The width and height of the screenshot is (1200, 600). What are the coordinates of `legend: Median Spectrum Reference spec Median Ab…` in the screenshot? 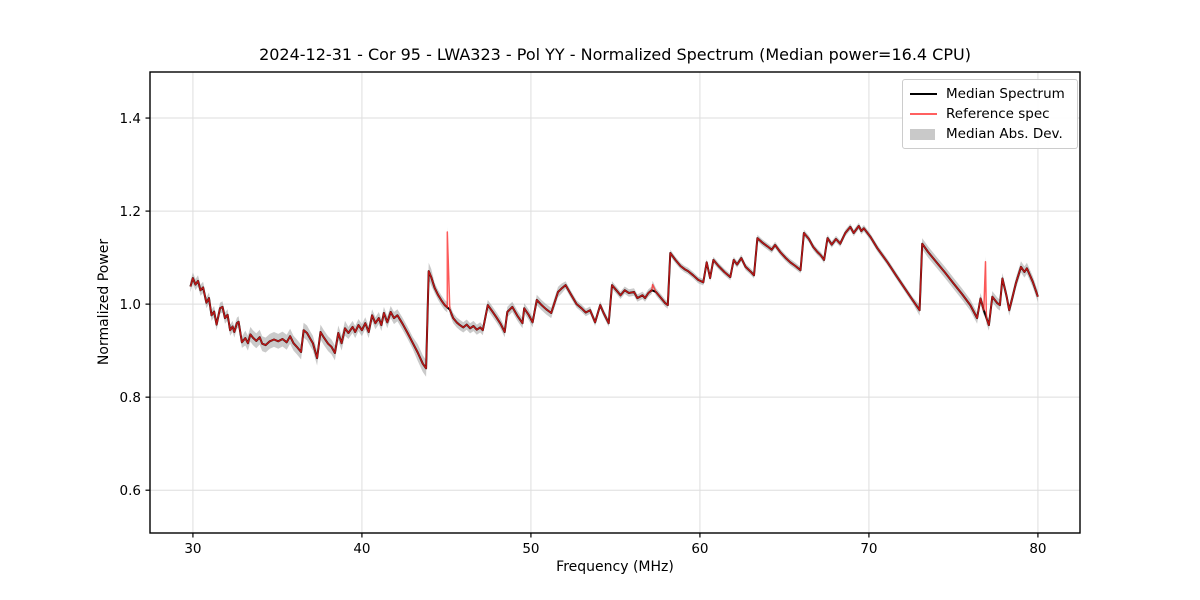 It's located at (990, 114).